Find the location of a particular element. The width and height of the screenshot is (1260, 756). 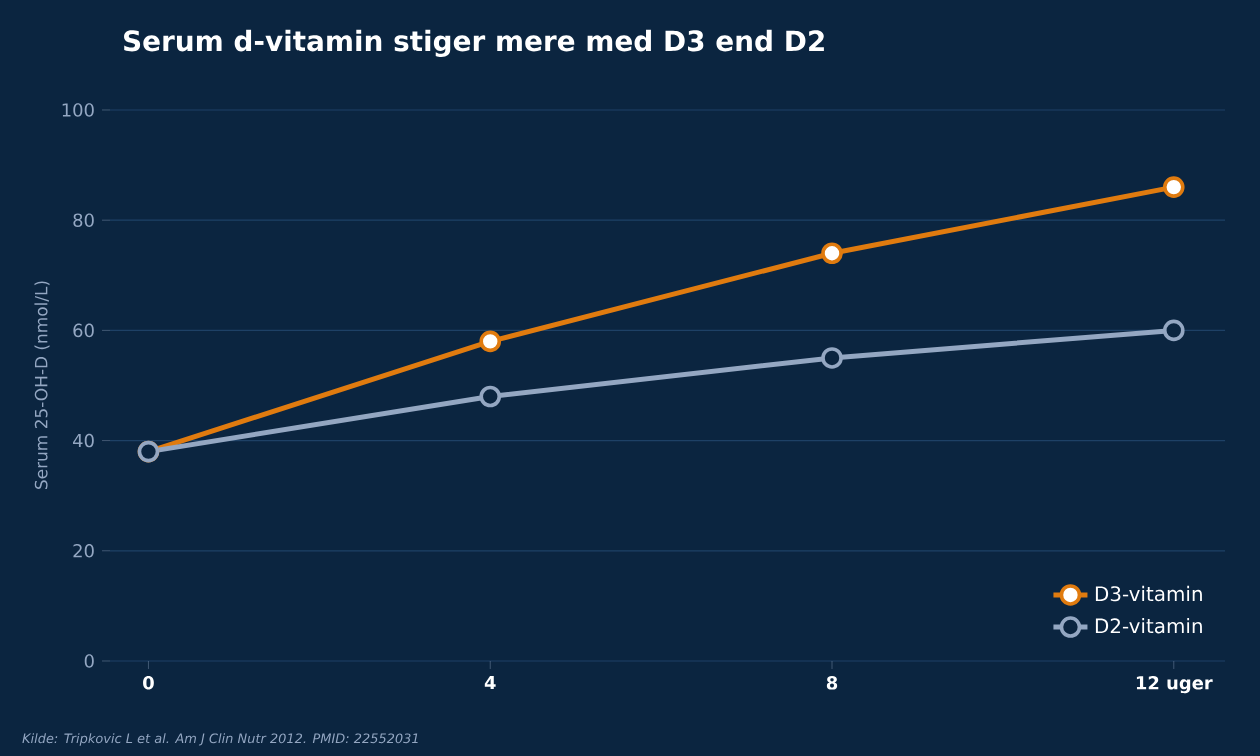

y-tick-label: 60 is located at coordinates (83, 330).